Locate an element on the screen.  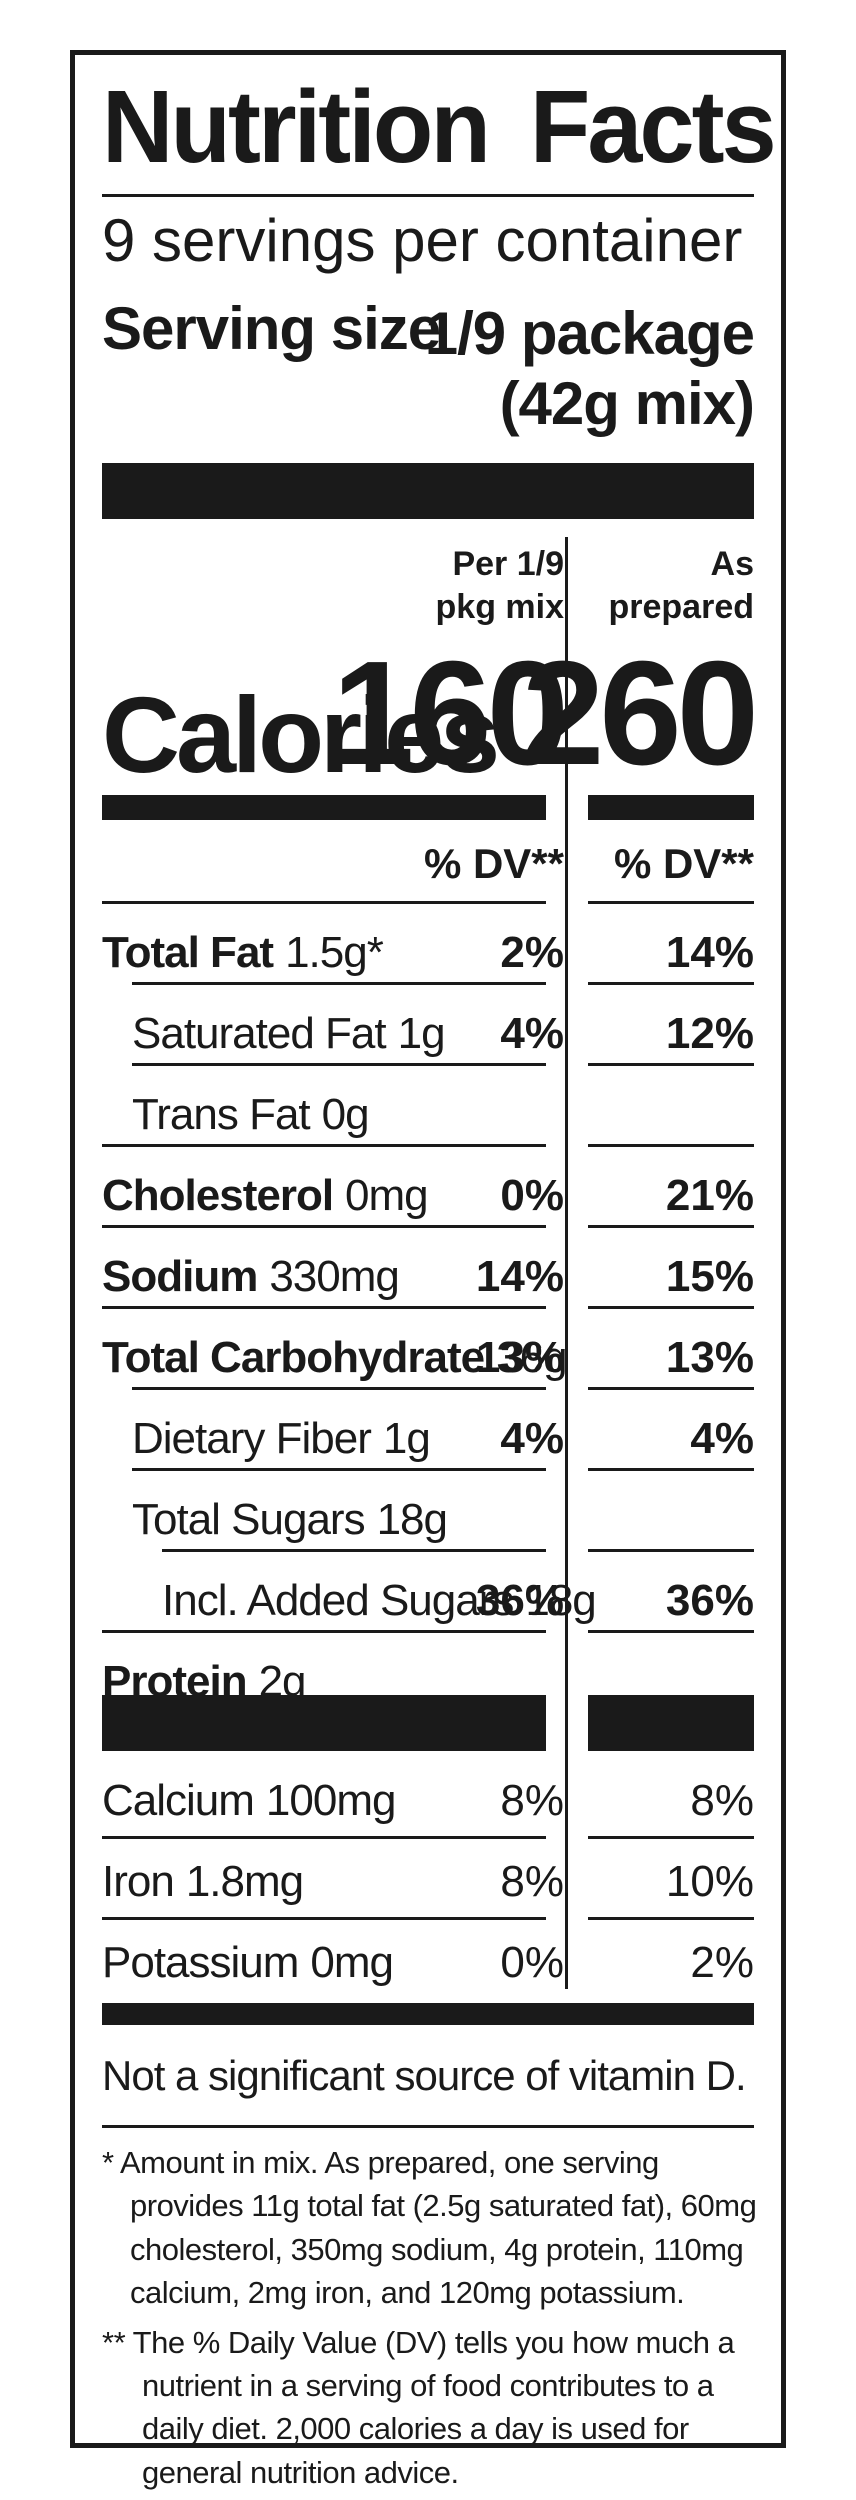
nutrient-amount: 36g is located at coordinates (531, 1357).